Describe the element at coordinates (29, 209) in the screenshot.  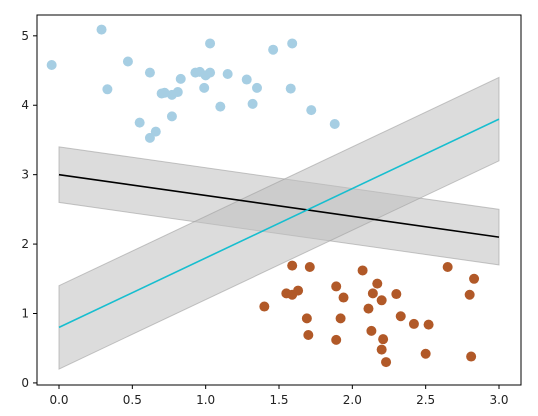
I see `y-axis: 0 1 2 3 4 5` at that location.